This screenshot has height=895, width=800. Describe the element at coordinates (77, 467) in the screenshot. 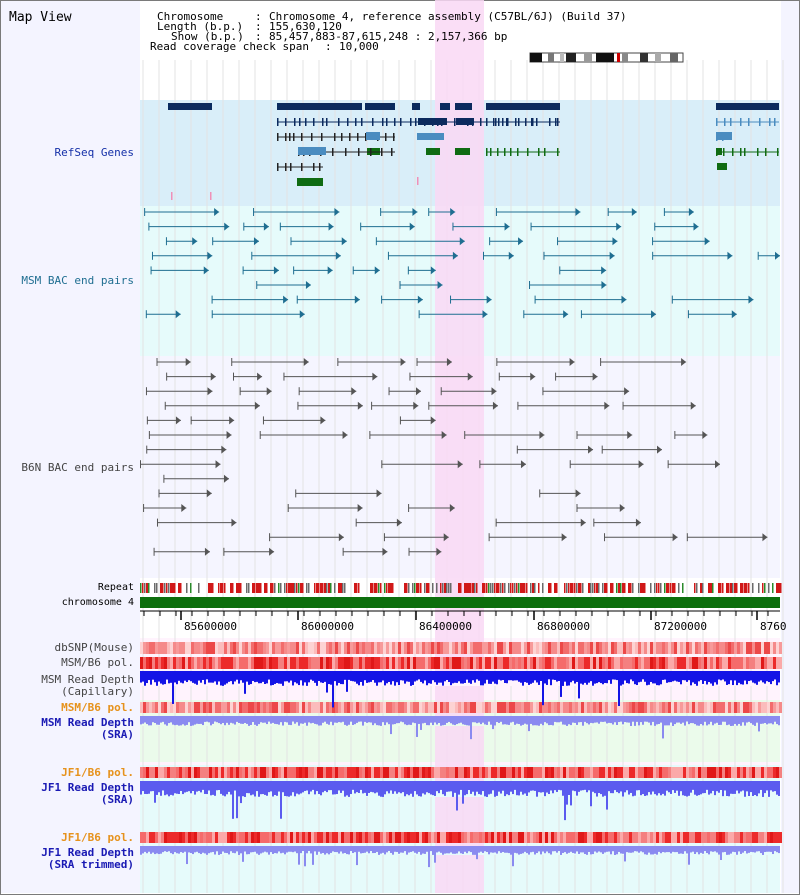

I see `track-label-b6n-bac: B6N BAC end pairs` at that location.